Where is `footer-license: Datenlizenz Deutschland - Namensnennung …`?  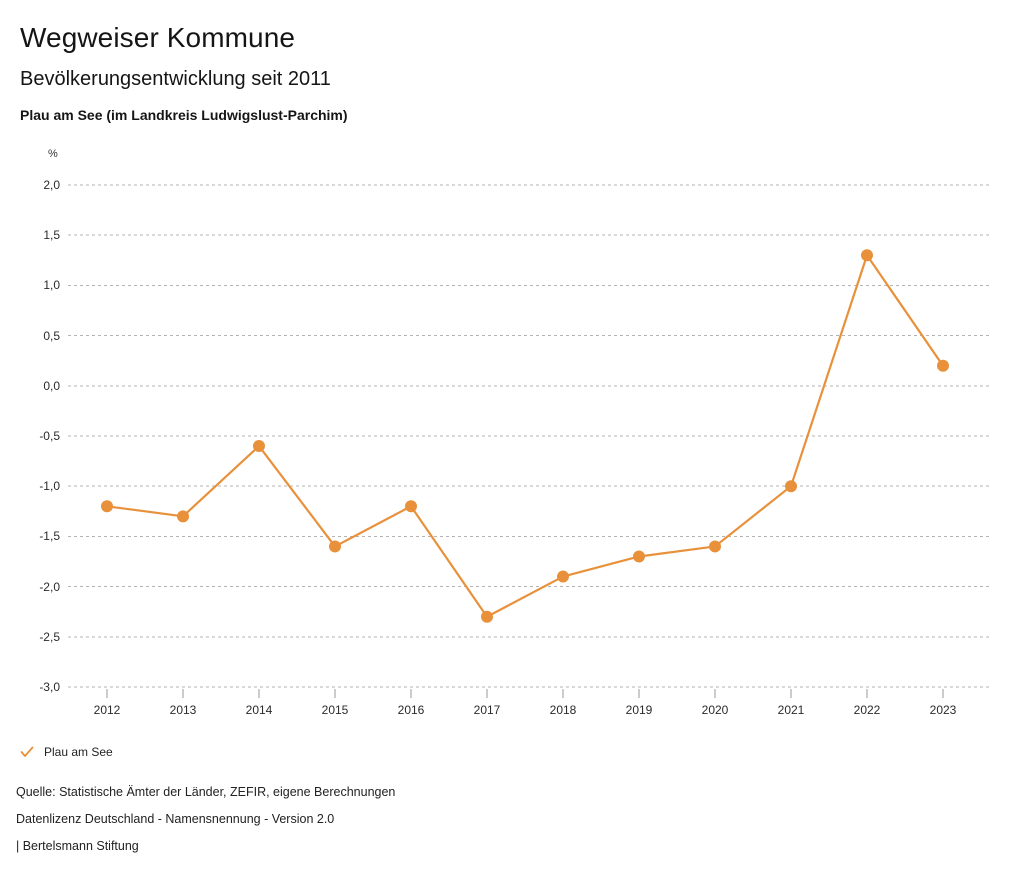
footer-license: Datenlizenz Deutschland - Namensnennung … is located at coordinates (175, 819).